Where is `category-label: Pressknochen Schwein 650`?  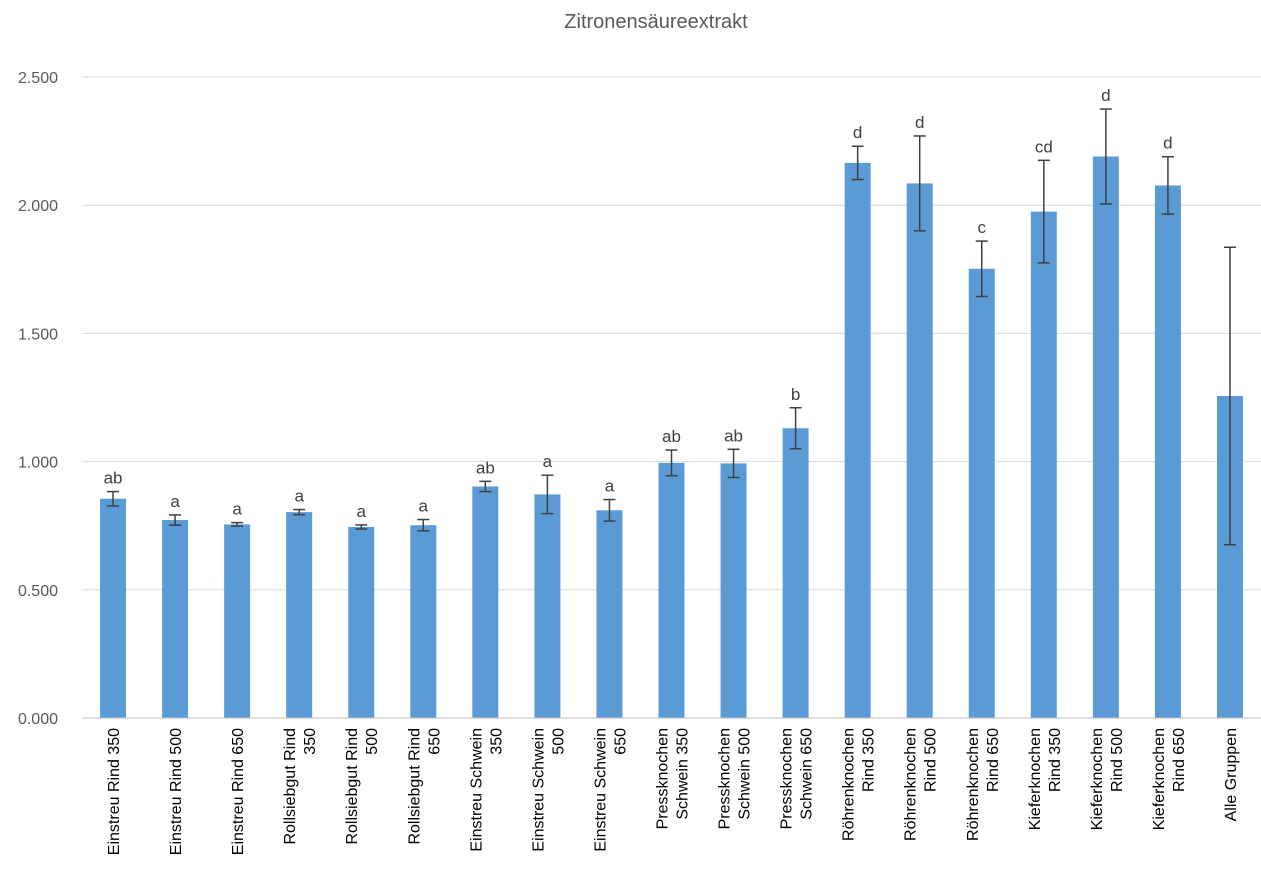 category-label: Pressknochen Schwein 650 is located at coordinates (797, 778).